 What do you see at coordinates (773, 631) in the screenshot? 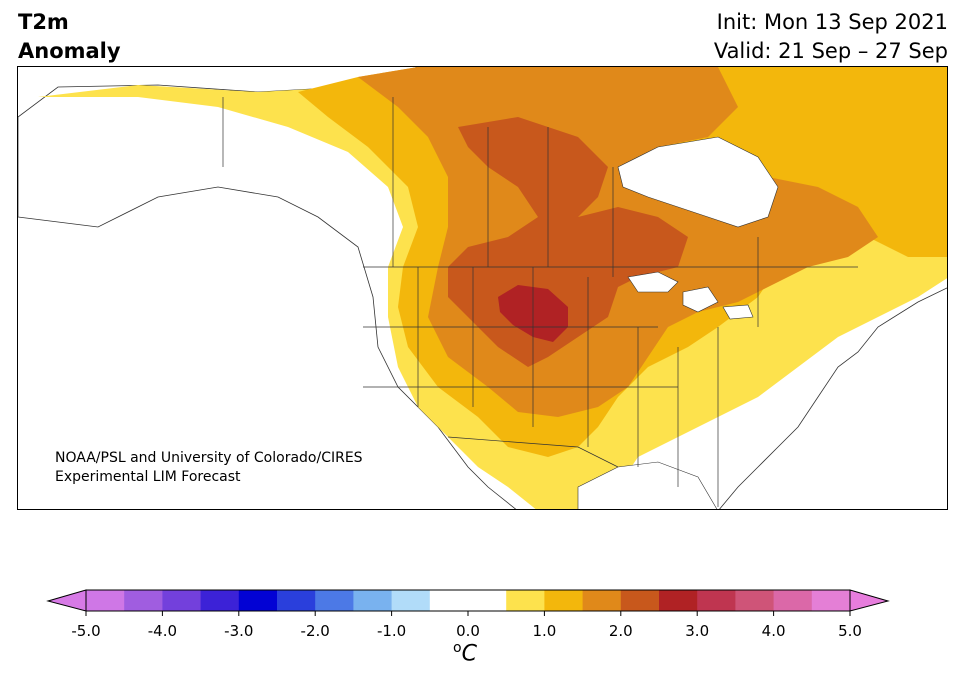
I see `colorbar-tick-label: 4.0` at bounding box center [773, 631].